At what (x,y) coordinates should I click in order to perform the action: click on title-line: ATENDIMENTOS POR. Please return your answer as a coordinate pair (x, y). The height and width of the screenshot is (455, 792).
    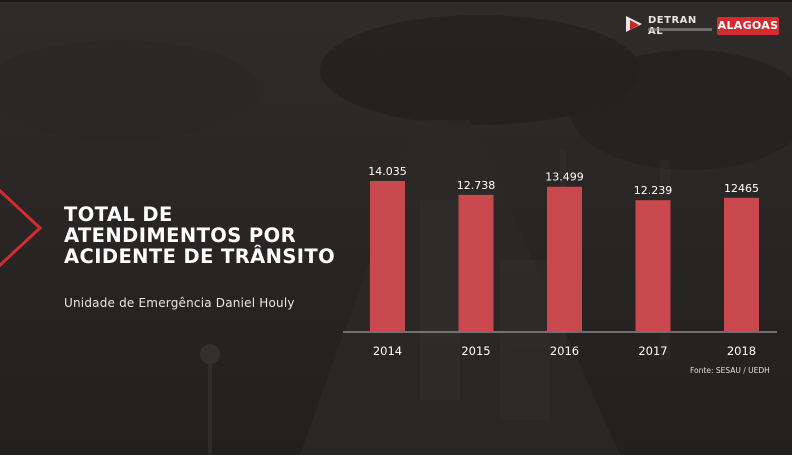
    Looking at the image, I should click on (180, 235).